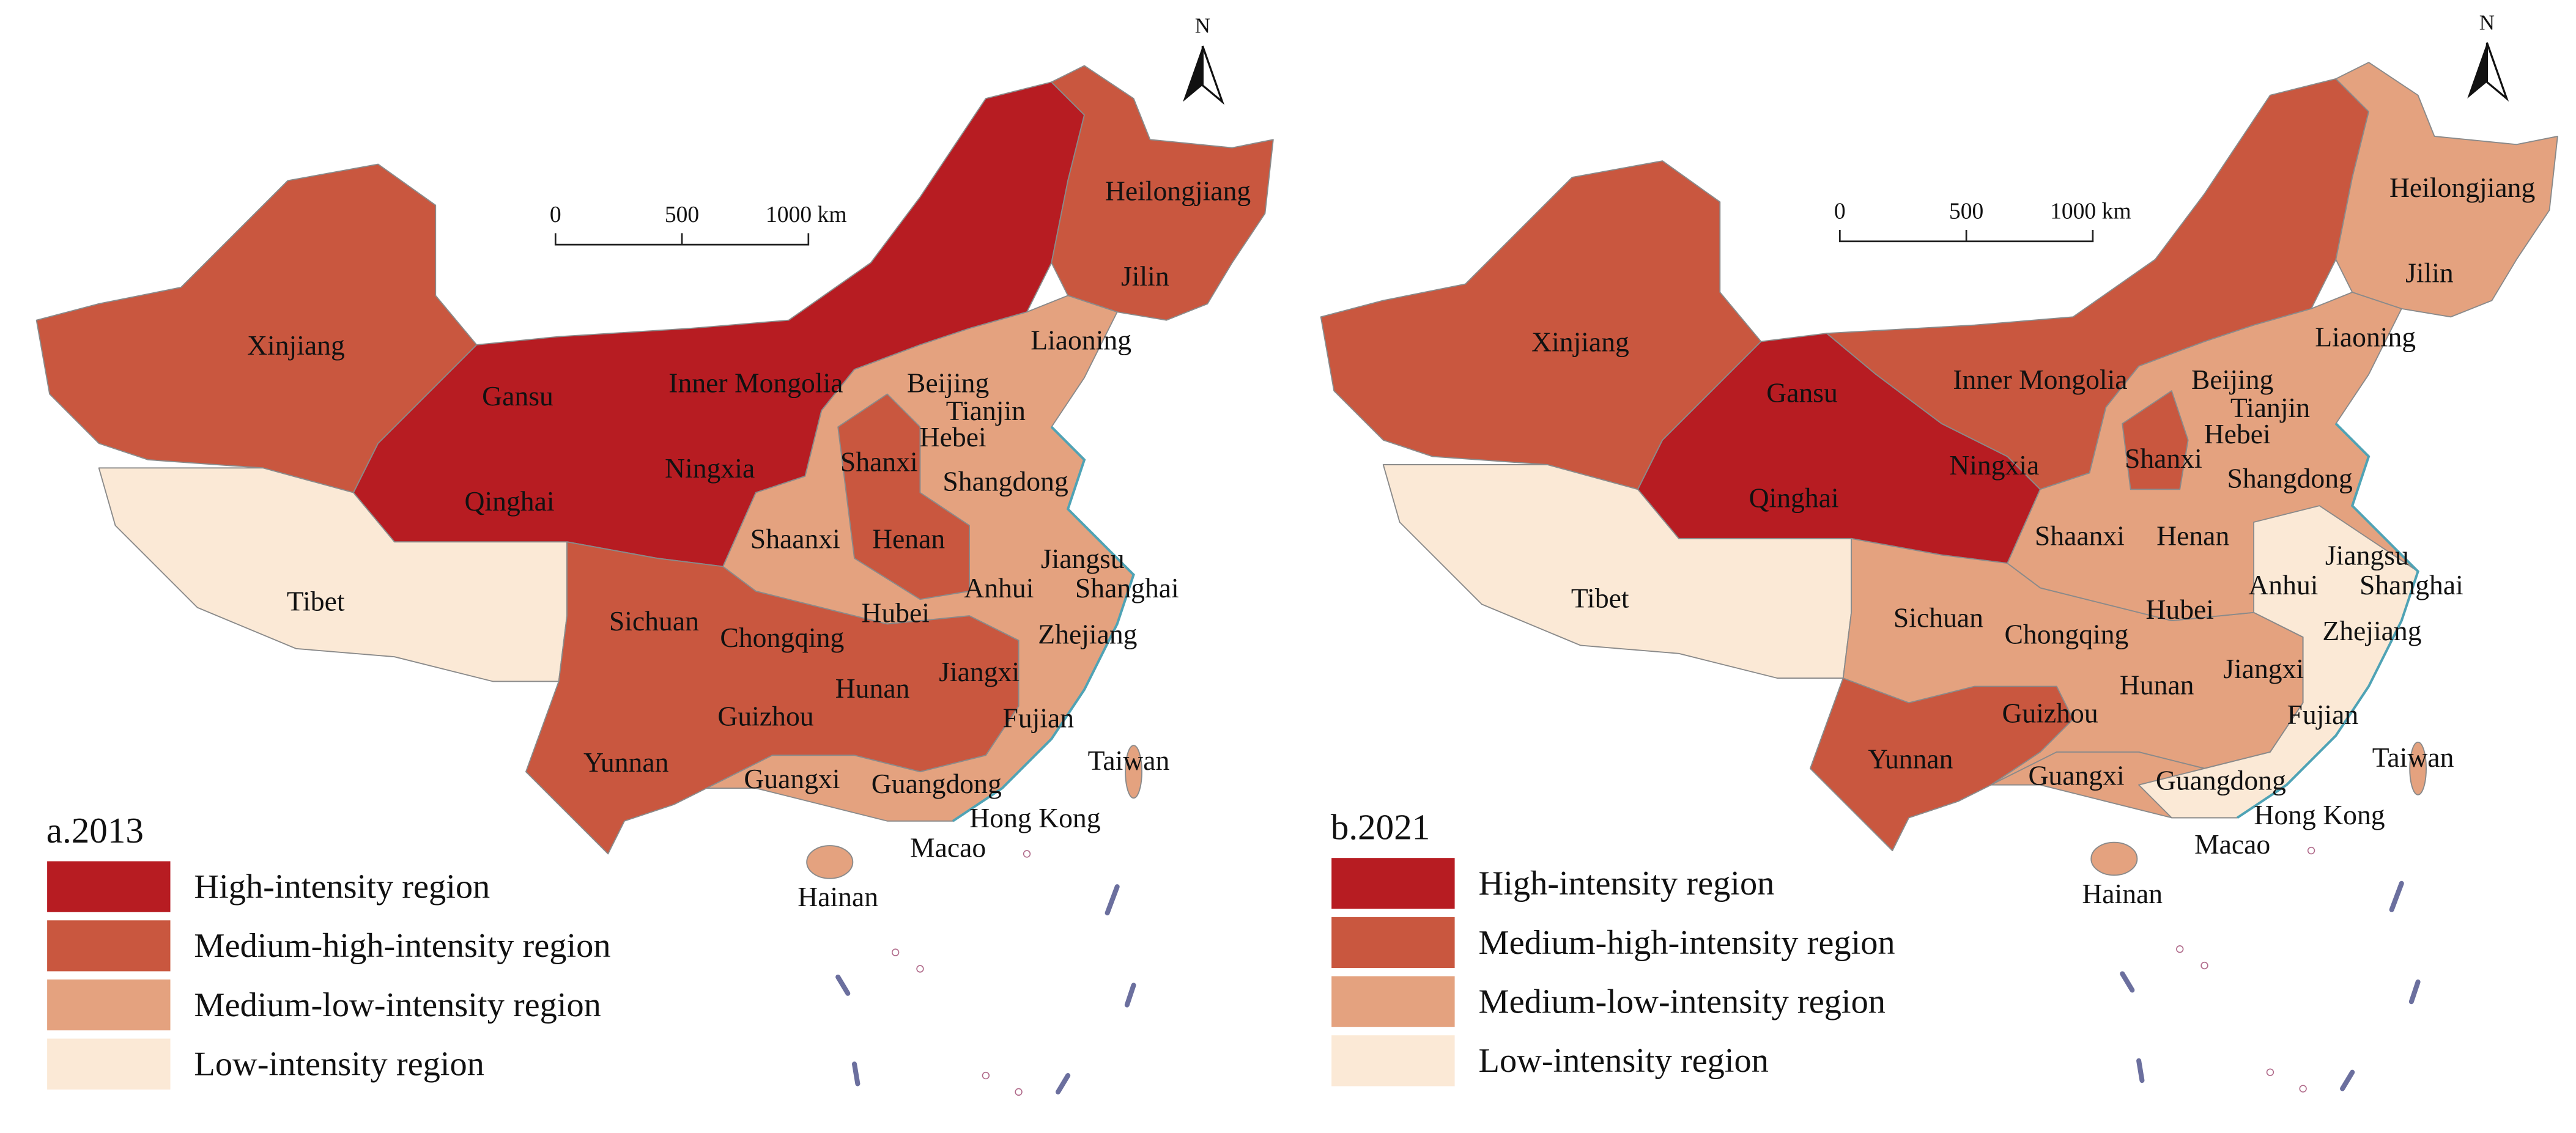 This screenshot has height=1133, width=2576. What do you see at coordinates (2319, 814) in the screenshot?
I see `province-label: Hong Kong` at bounding box center [2319, 814].